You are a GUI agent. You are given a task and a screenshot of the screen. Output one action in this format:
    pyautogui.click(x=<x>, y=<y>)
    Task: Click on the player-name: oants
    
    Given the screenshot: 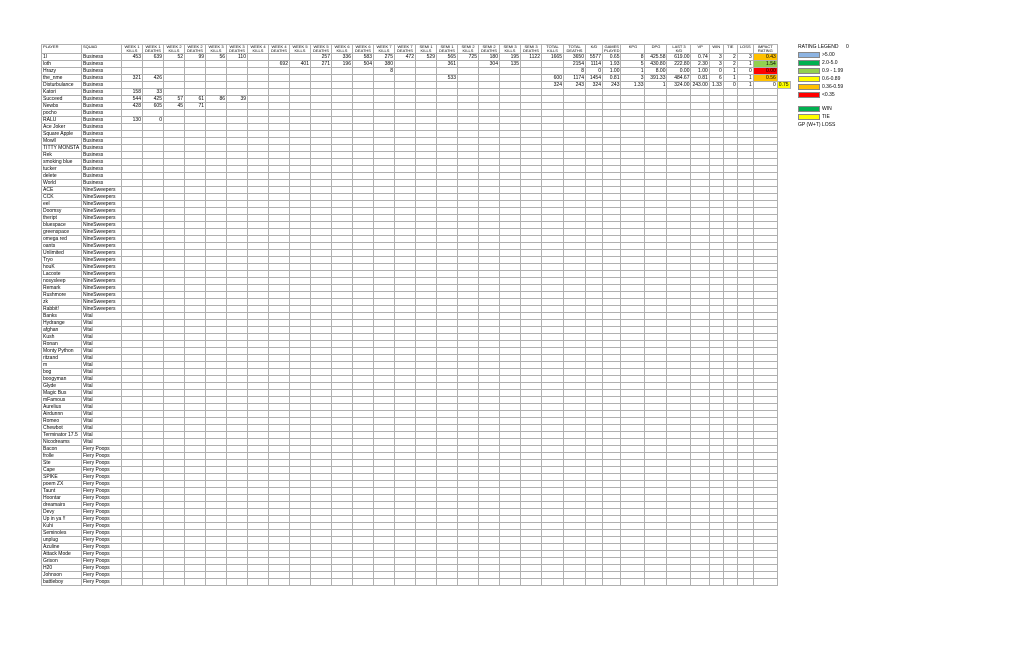 What is the action you would take?
    pyautogui.click(x=61, y=246)
    